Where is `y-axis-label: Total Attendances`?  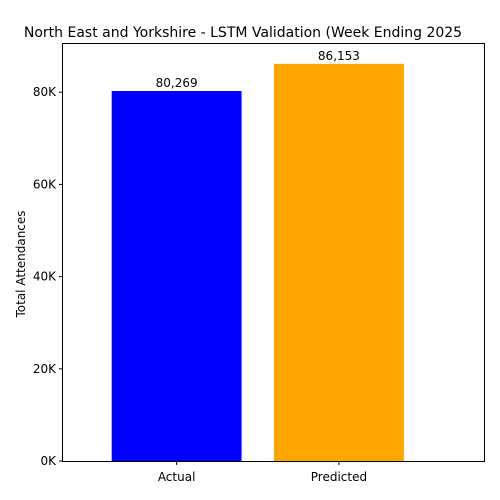 y-axis-label: Total Attendances is located at coordinates (21, 264).